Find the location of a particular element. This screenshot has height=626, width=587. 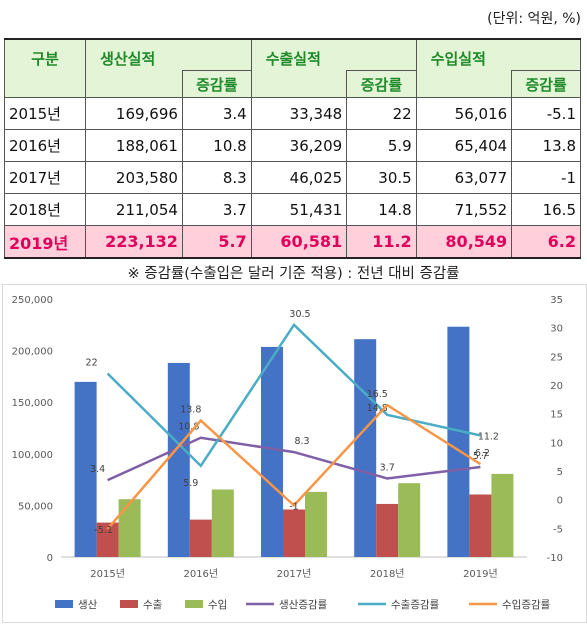

table-subheader-row: 증감률 증감률 증감률 is located at coordinates (293, 84).